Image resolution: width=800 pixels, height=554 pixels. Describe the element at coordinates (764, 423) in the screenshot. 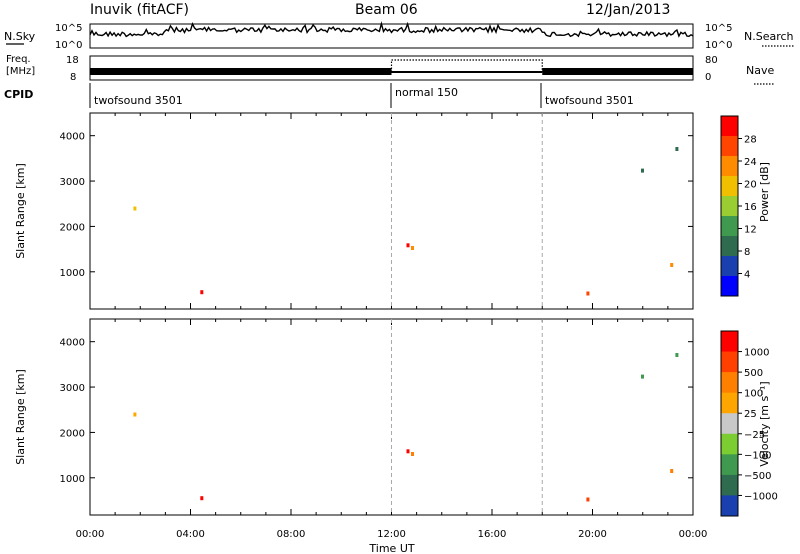

I see `velocity-colorbar-label: Velocity [m s⁻¹]` at that location.